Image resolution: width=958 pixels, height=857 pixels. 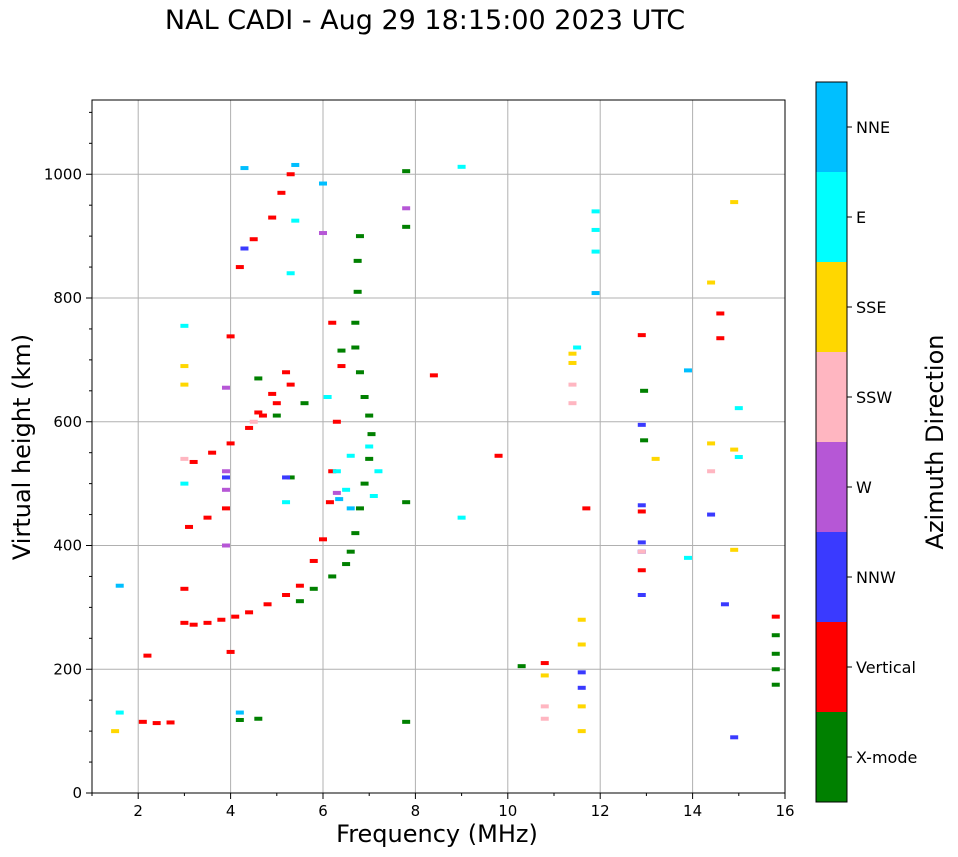 What do you see at coordinates (316, 377) in the screenshot?
I see `series-w` at bounding box center [316, 377].